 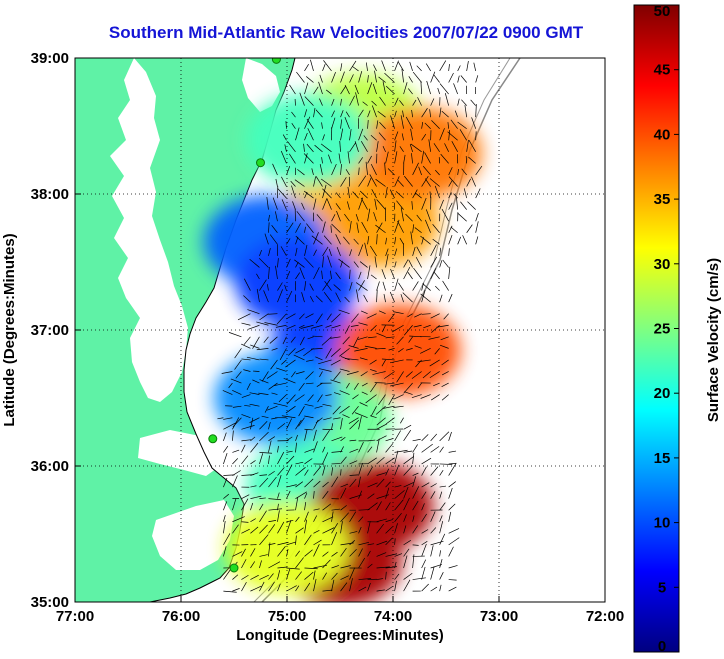 What do you see at coordinates (340, 635) in the screenshot?
I see `x-axis-label: Longitude (Degrees:Minutes)` at bounding box center [340, 635].